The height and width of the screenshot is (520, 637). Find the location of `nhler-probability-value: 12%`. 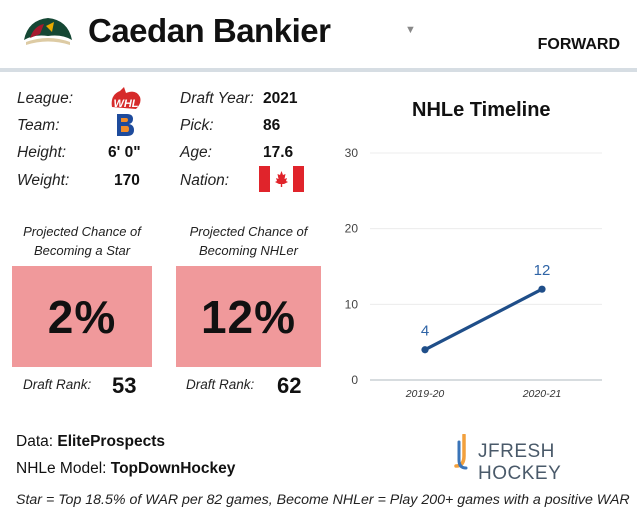

nhler-probability-value: 12% is located at coordinates (248, 316).